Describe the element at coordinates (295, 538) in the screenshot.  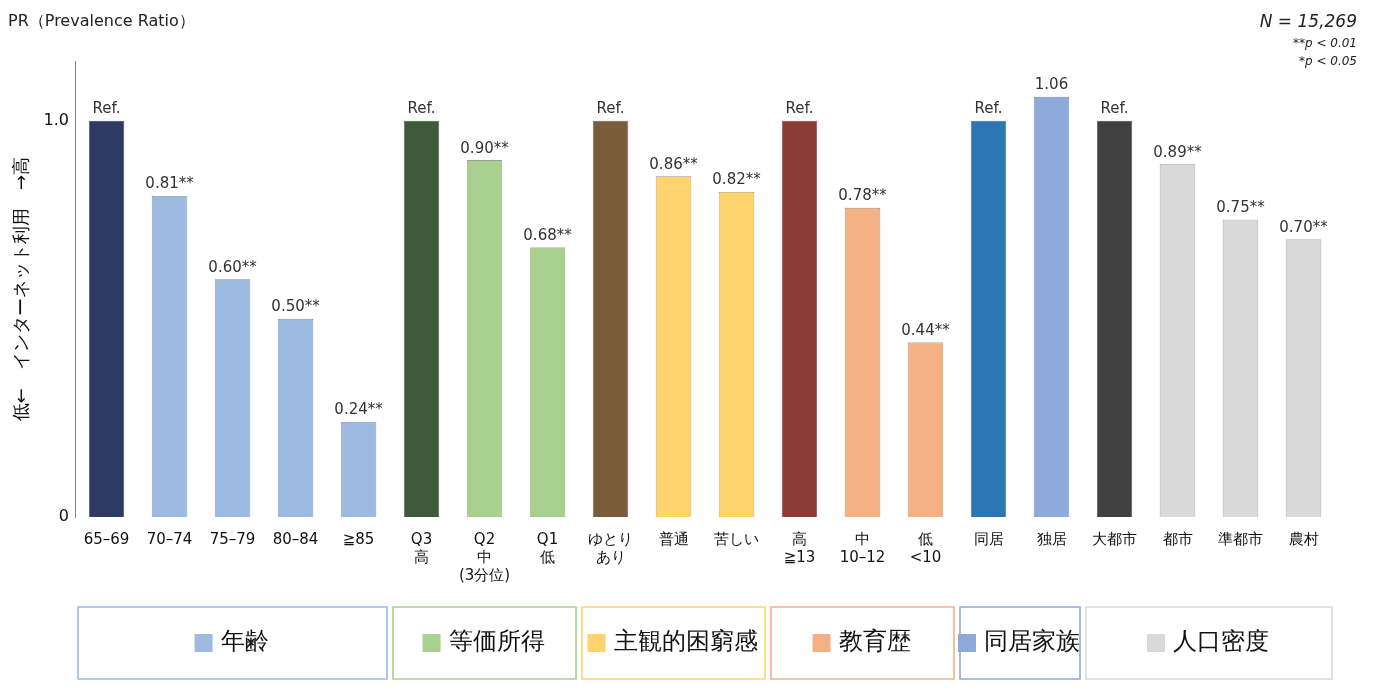
I see `x-tick-label: 80–84` at that location.